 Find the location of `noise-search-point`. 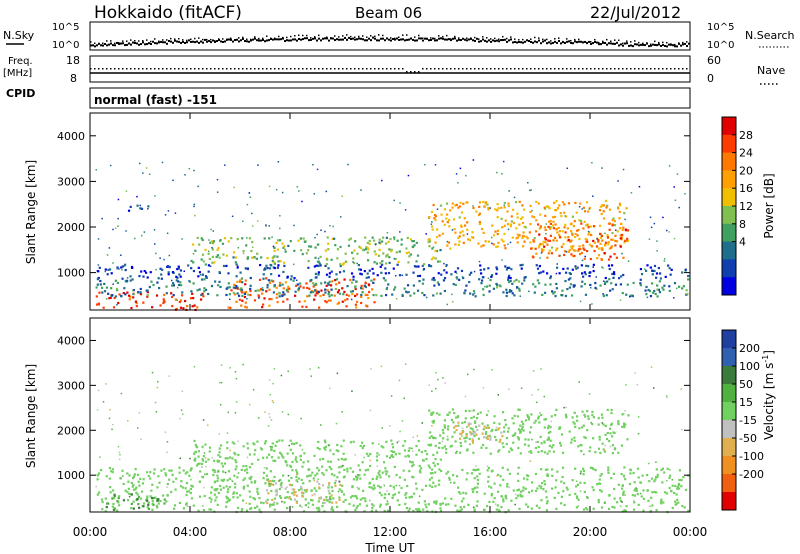

noise-search-point is located at coordinates (263, 38).